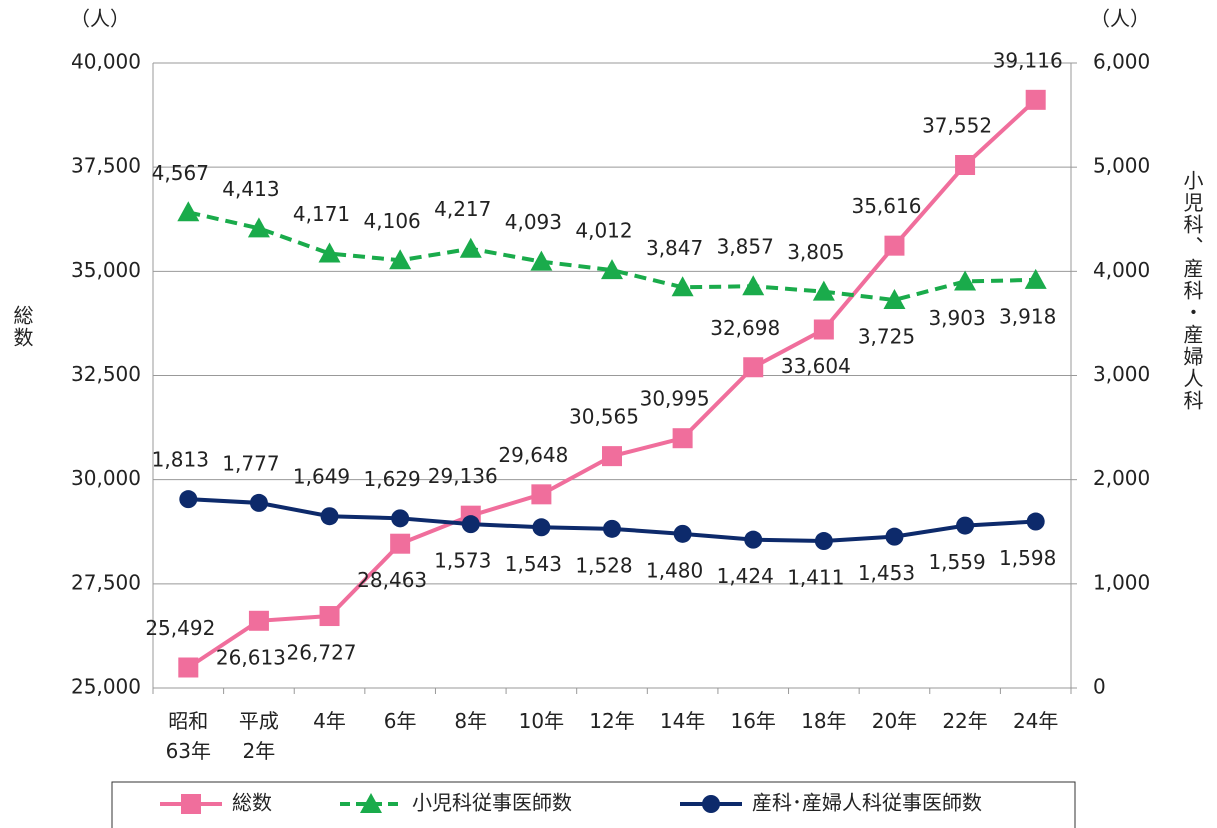  What do you see at coordinates (886, 336) in the screenshot?
I see `data-label: 3,725` at bounding box center [886, 336].